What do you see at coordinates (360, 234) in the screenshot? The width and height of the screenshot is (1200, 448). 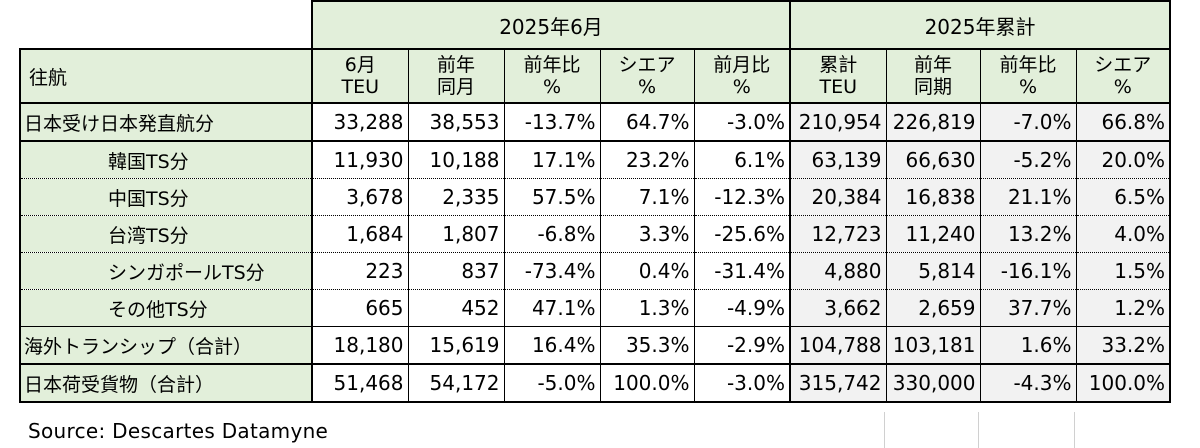 I see `table-cell: 1,684` at bounding box center [360, 234].